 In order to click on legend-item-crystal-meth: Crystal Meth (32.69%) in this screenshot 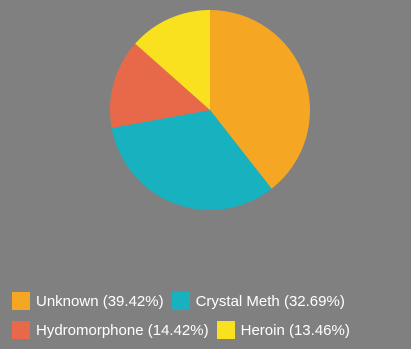, I will do `click(258, 301)`.